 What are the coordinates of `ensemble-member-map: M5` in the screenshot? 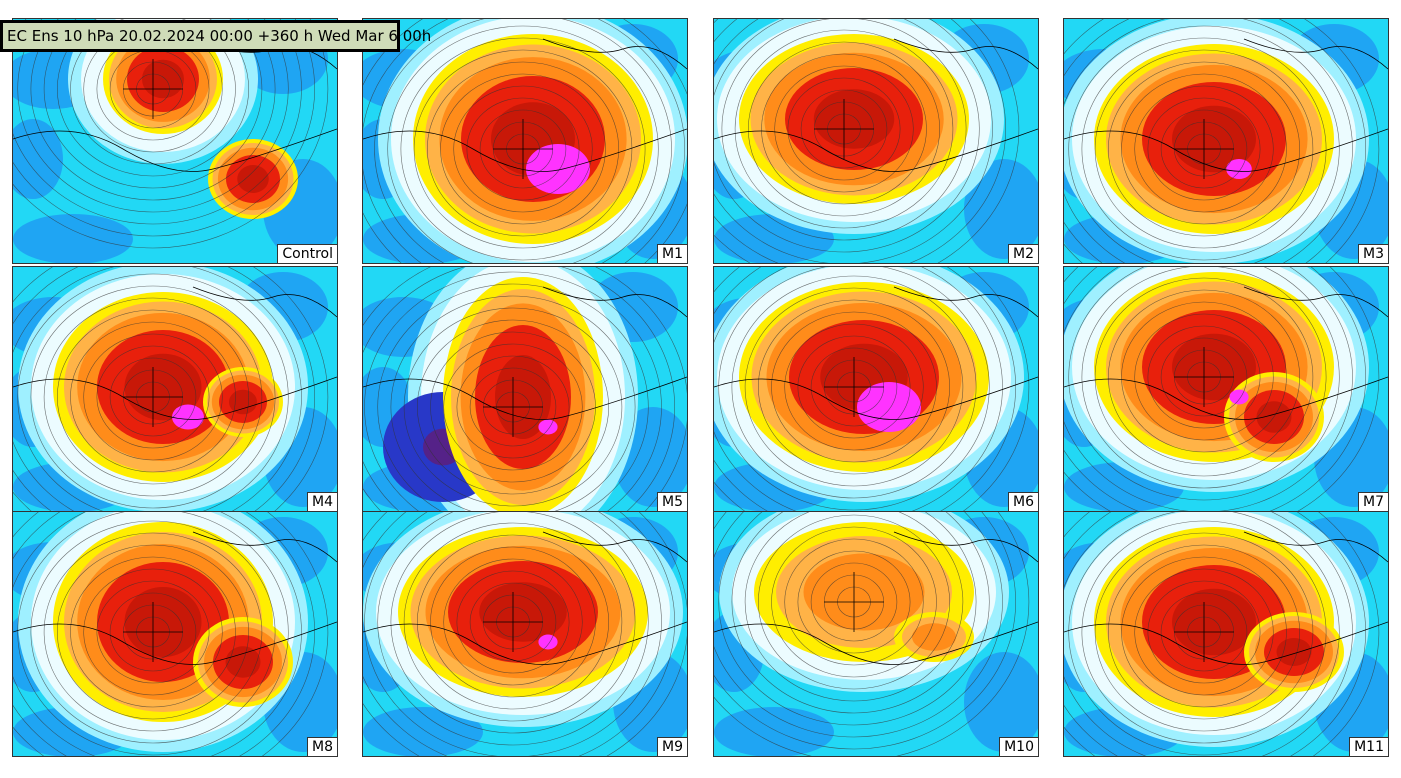 It's located at (525, 389).